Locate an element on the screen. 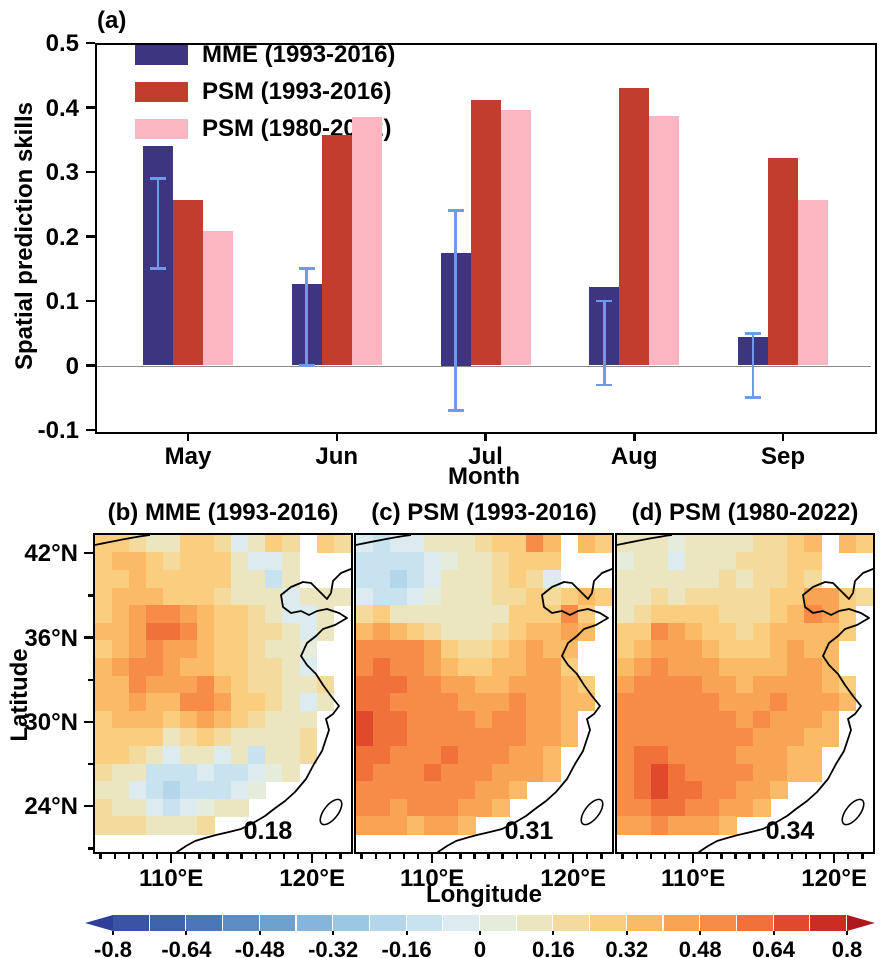 Image resolution: width=894 pixels, height=958 pixels. legend-swatch-mme is located at coordinates (161, 55).